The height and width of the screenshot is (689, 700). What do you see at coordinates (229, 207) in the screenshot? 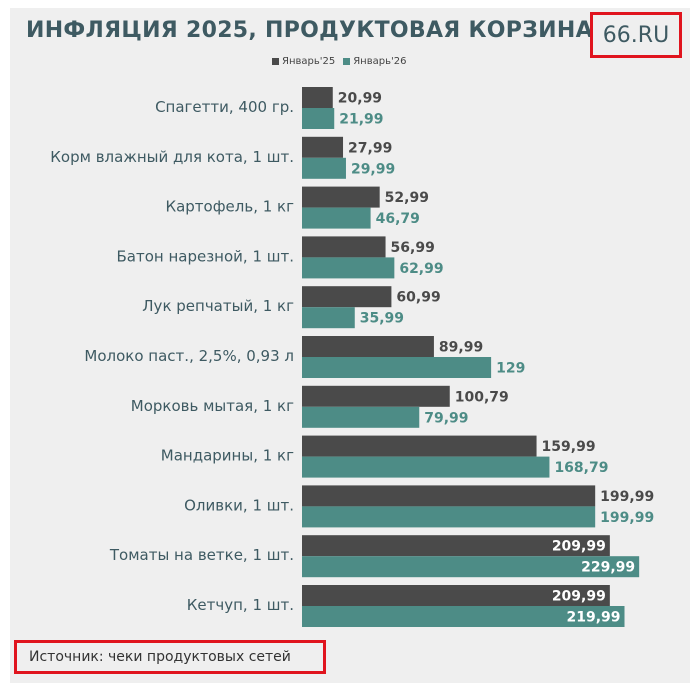
I see `category-label: Картофель, 1 кг` at bounding box center [229, 207].